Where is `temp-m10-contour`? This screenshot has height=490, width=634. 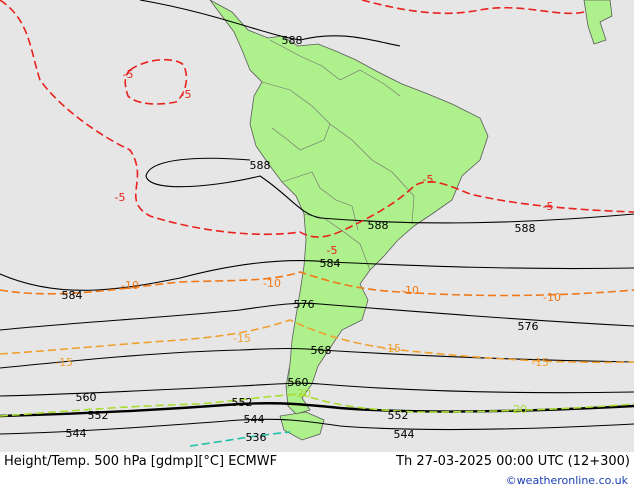 temp-m10-contour is located at coordinates (317, 284).